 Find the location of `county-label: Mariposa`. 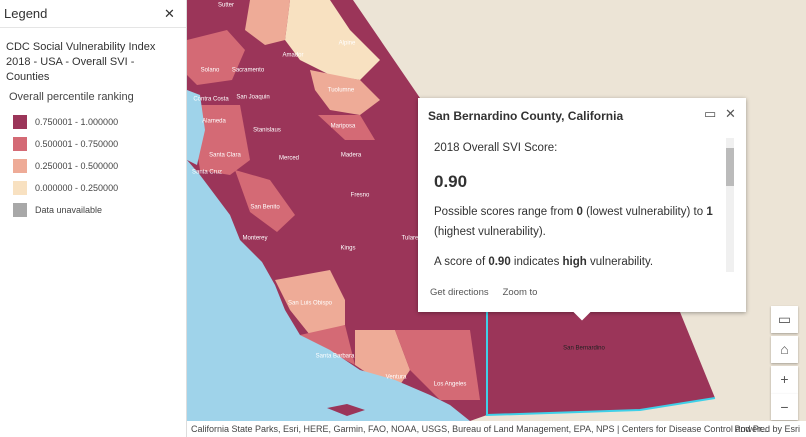

county-label: Mariposa is located at coordinates (343, 127).